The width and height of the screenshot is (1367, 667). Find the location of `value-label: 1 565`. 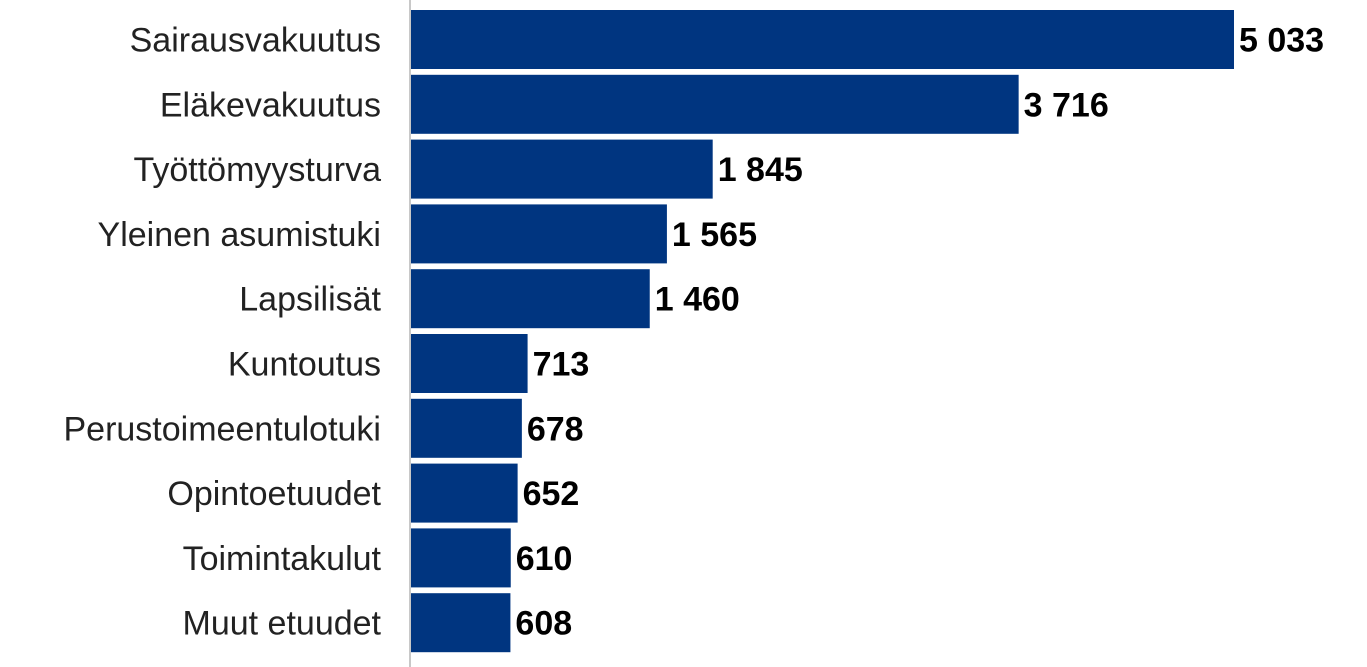

value-label: 1 565 is located at coordinates (714, 235).